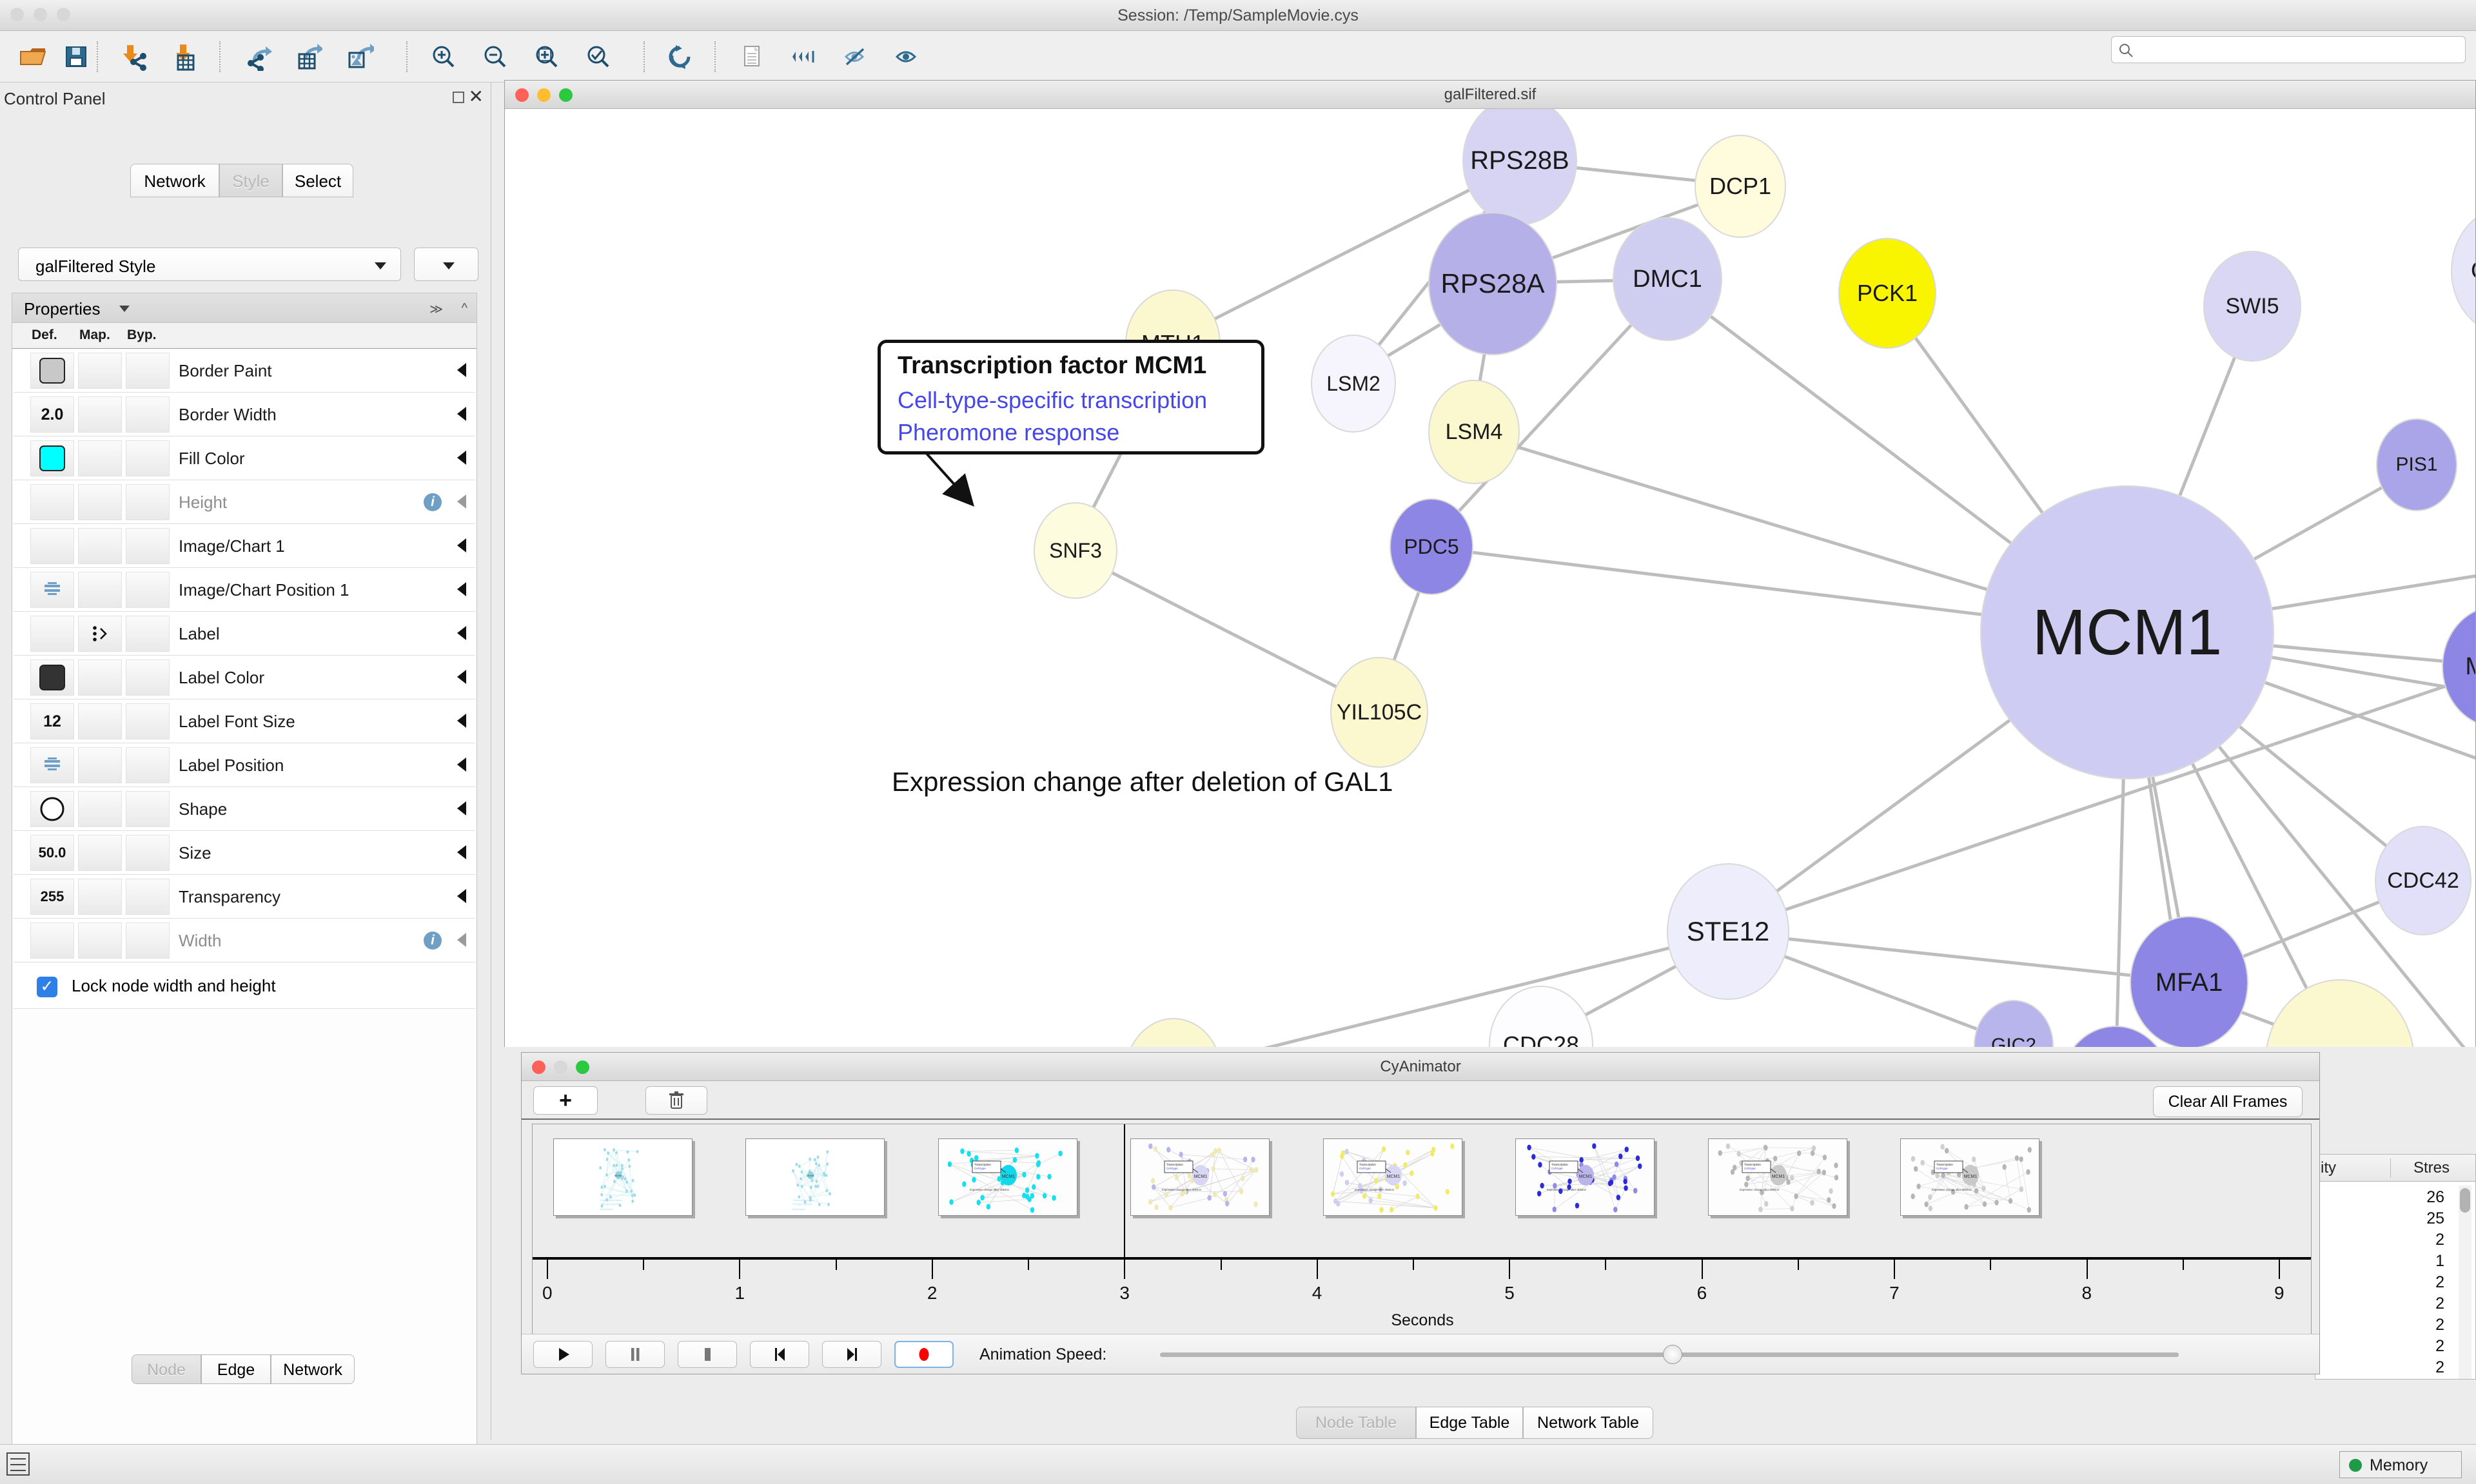 The width and height of the screenshot is (2476, 1484). I want to click on network-node: STE12, so click(1728, 931).